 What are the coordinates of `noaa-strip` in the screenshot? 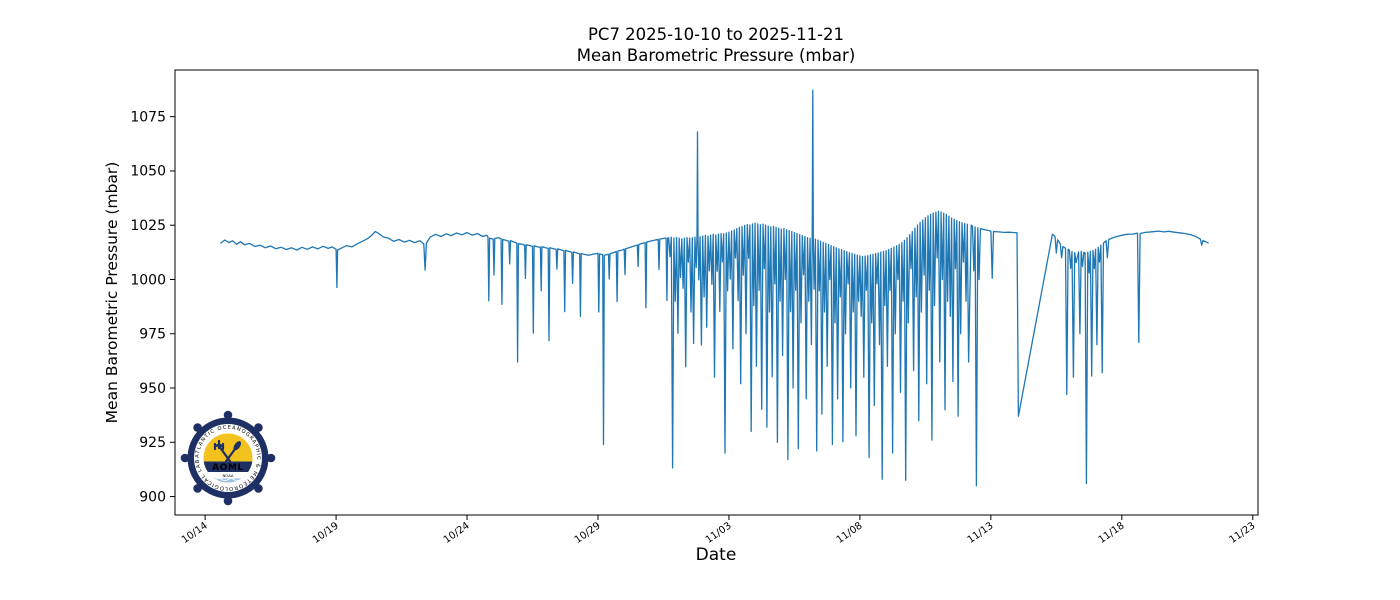 It's located at (228, 475).